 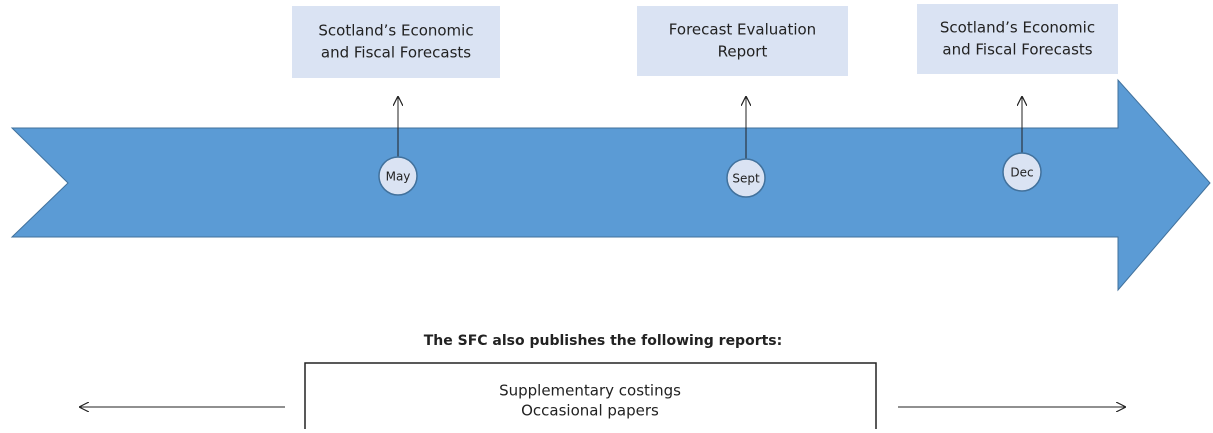 I want to click on month-label: Dec, so click(x=1021, y=173).